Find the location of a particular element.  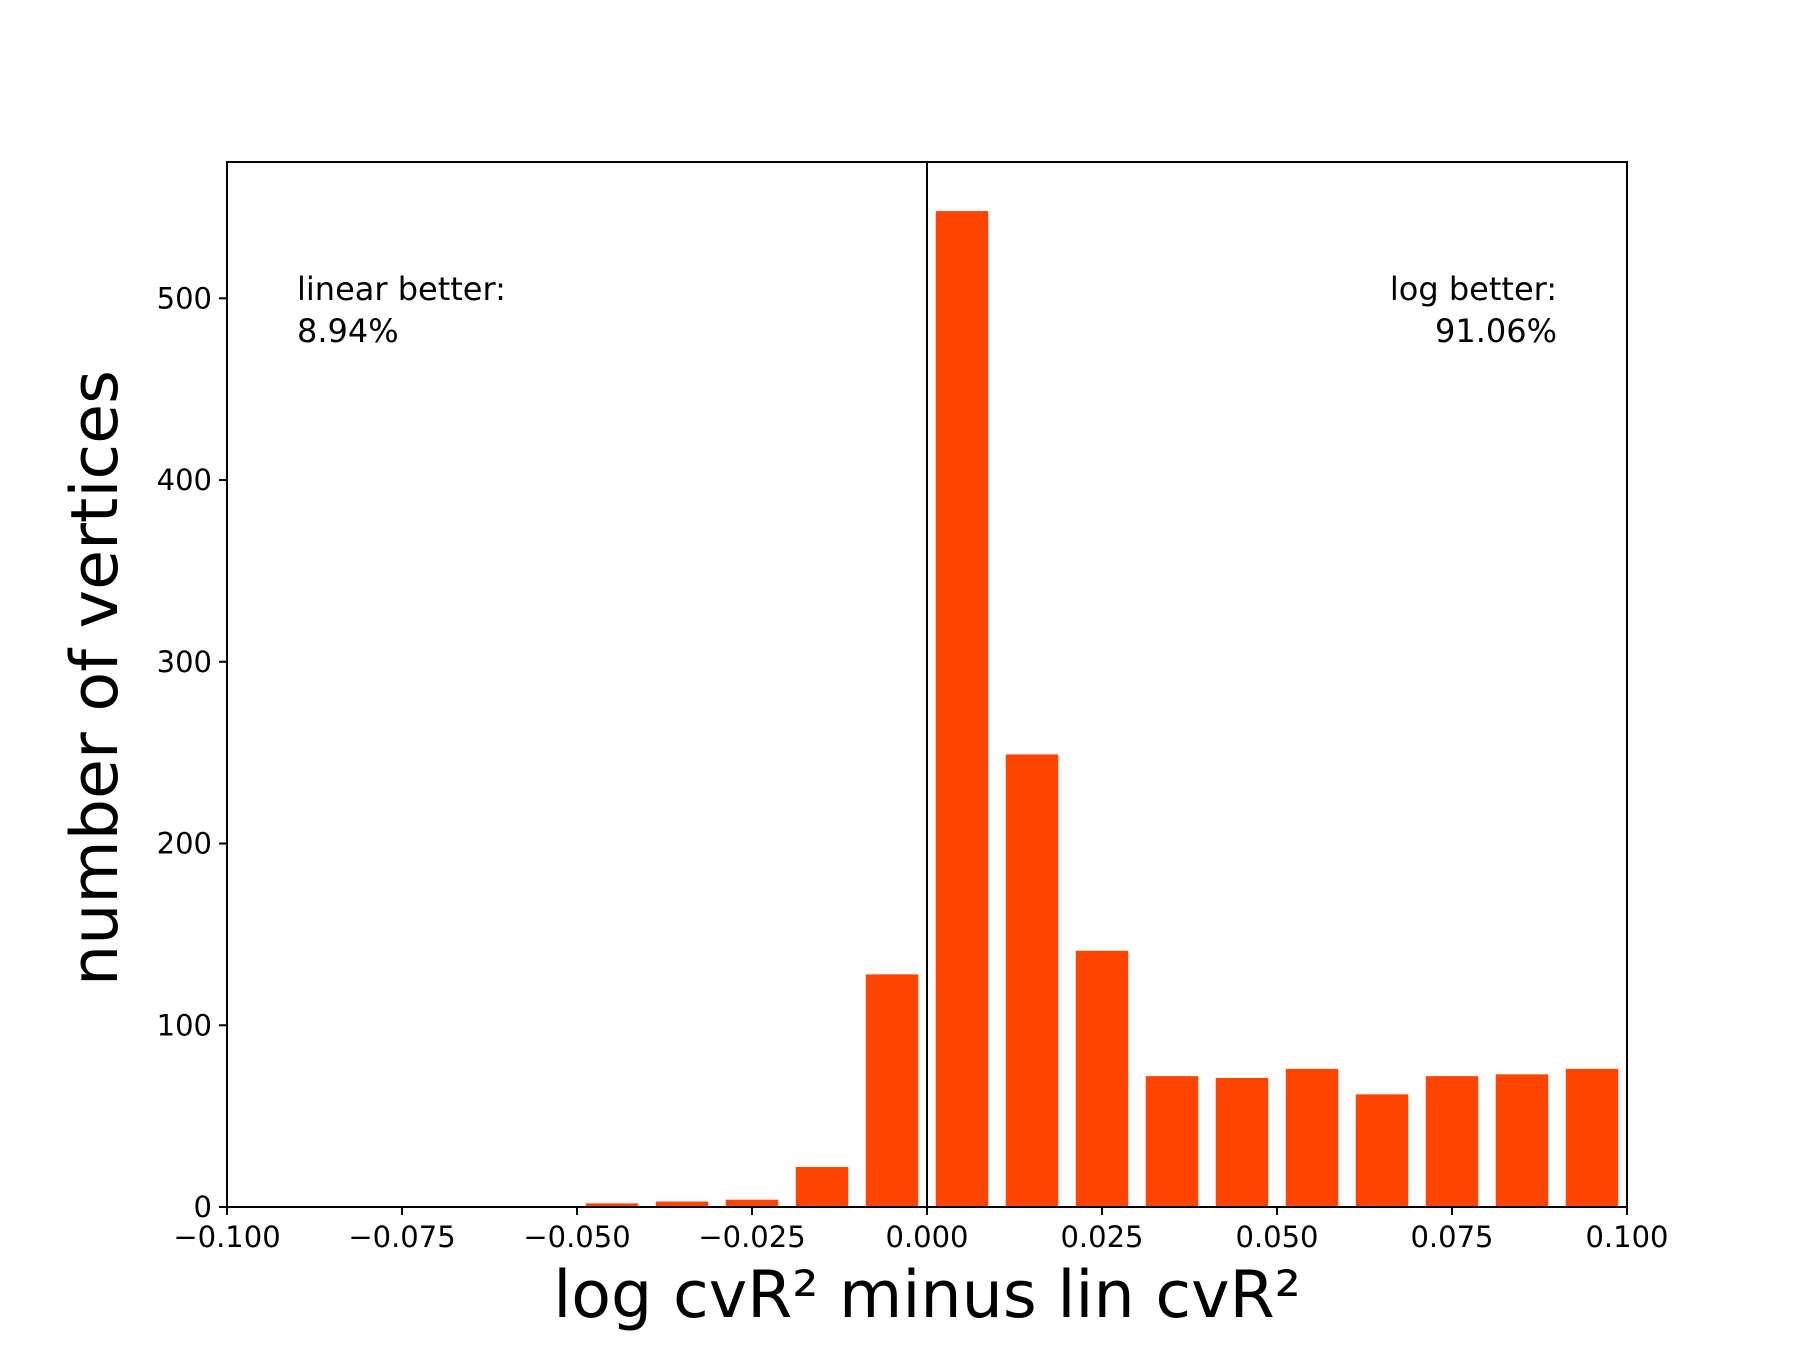

y-tick-label: 100 is located at coordinates (184, 1025).